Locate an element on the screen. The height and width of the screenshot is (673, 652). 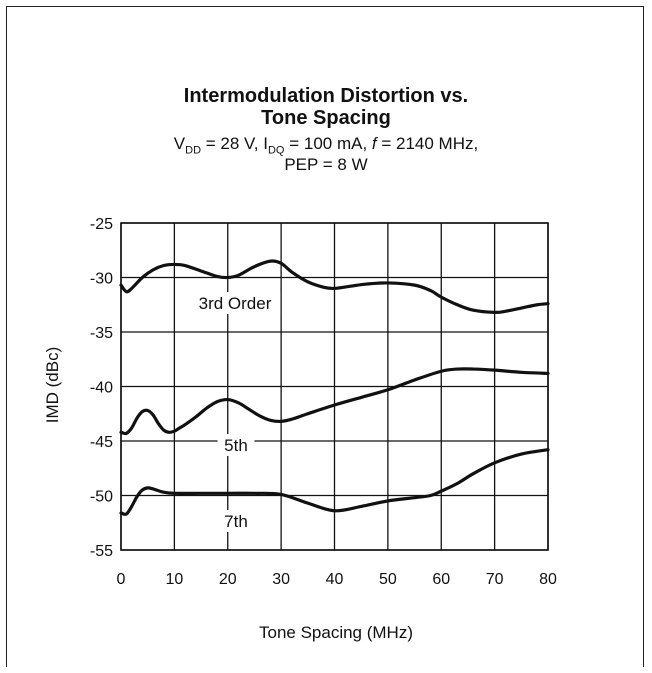
vdd-value: = 28 V, I is located at coordinates (234, 143).